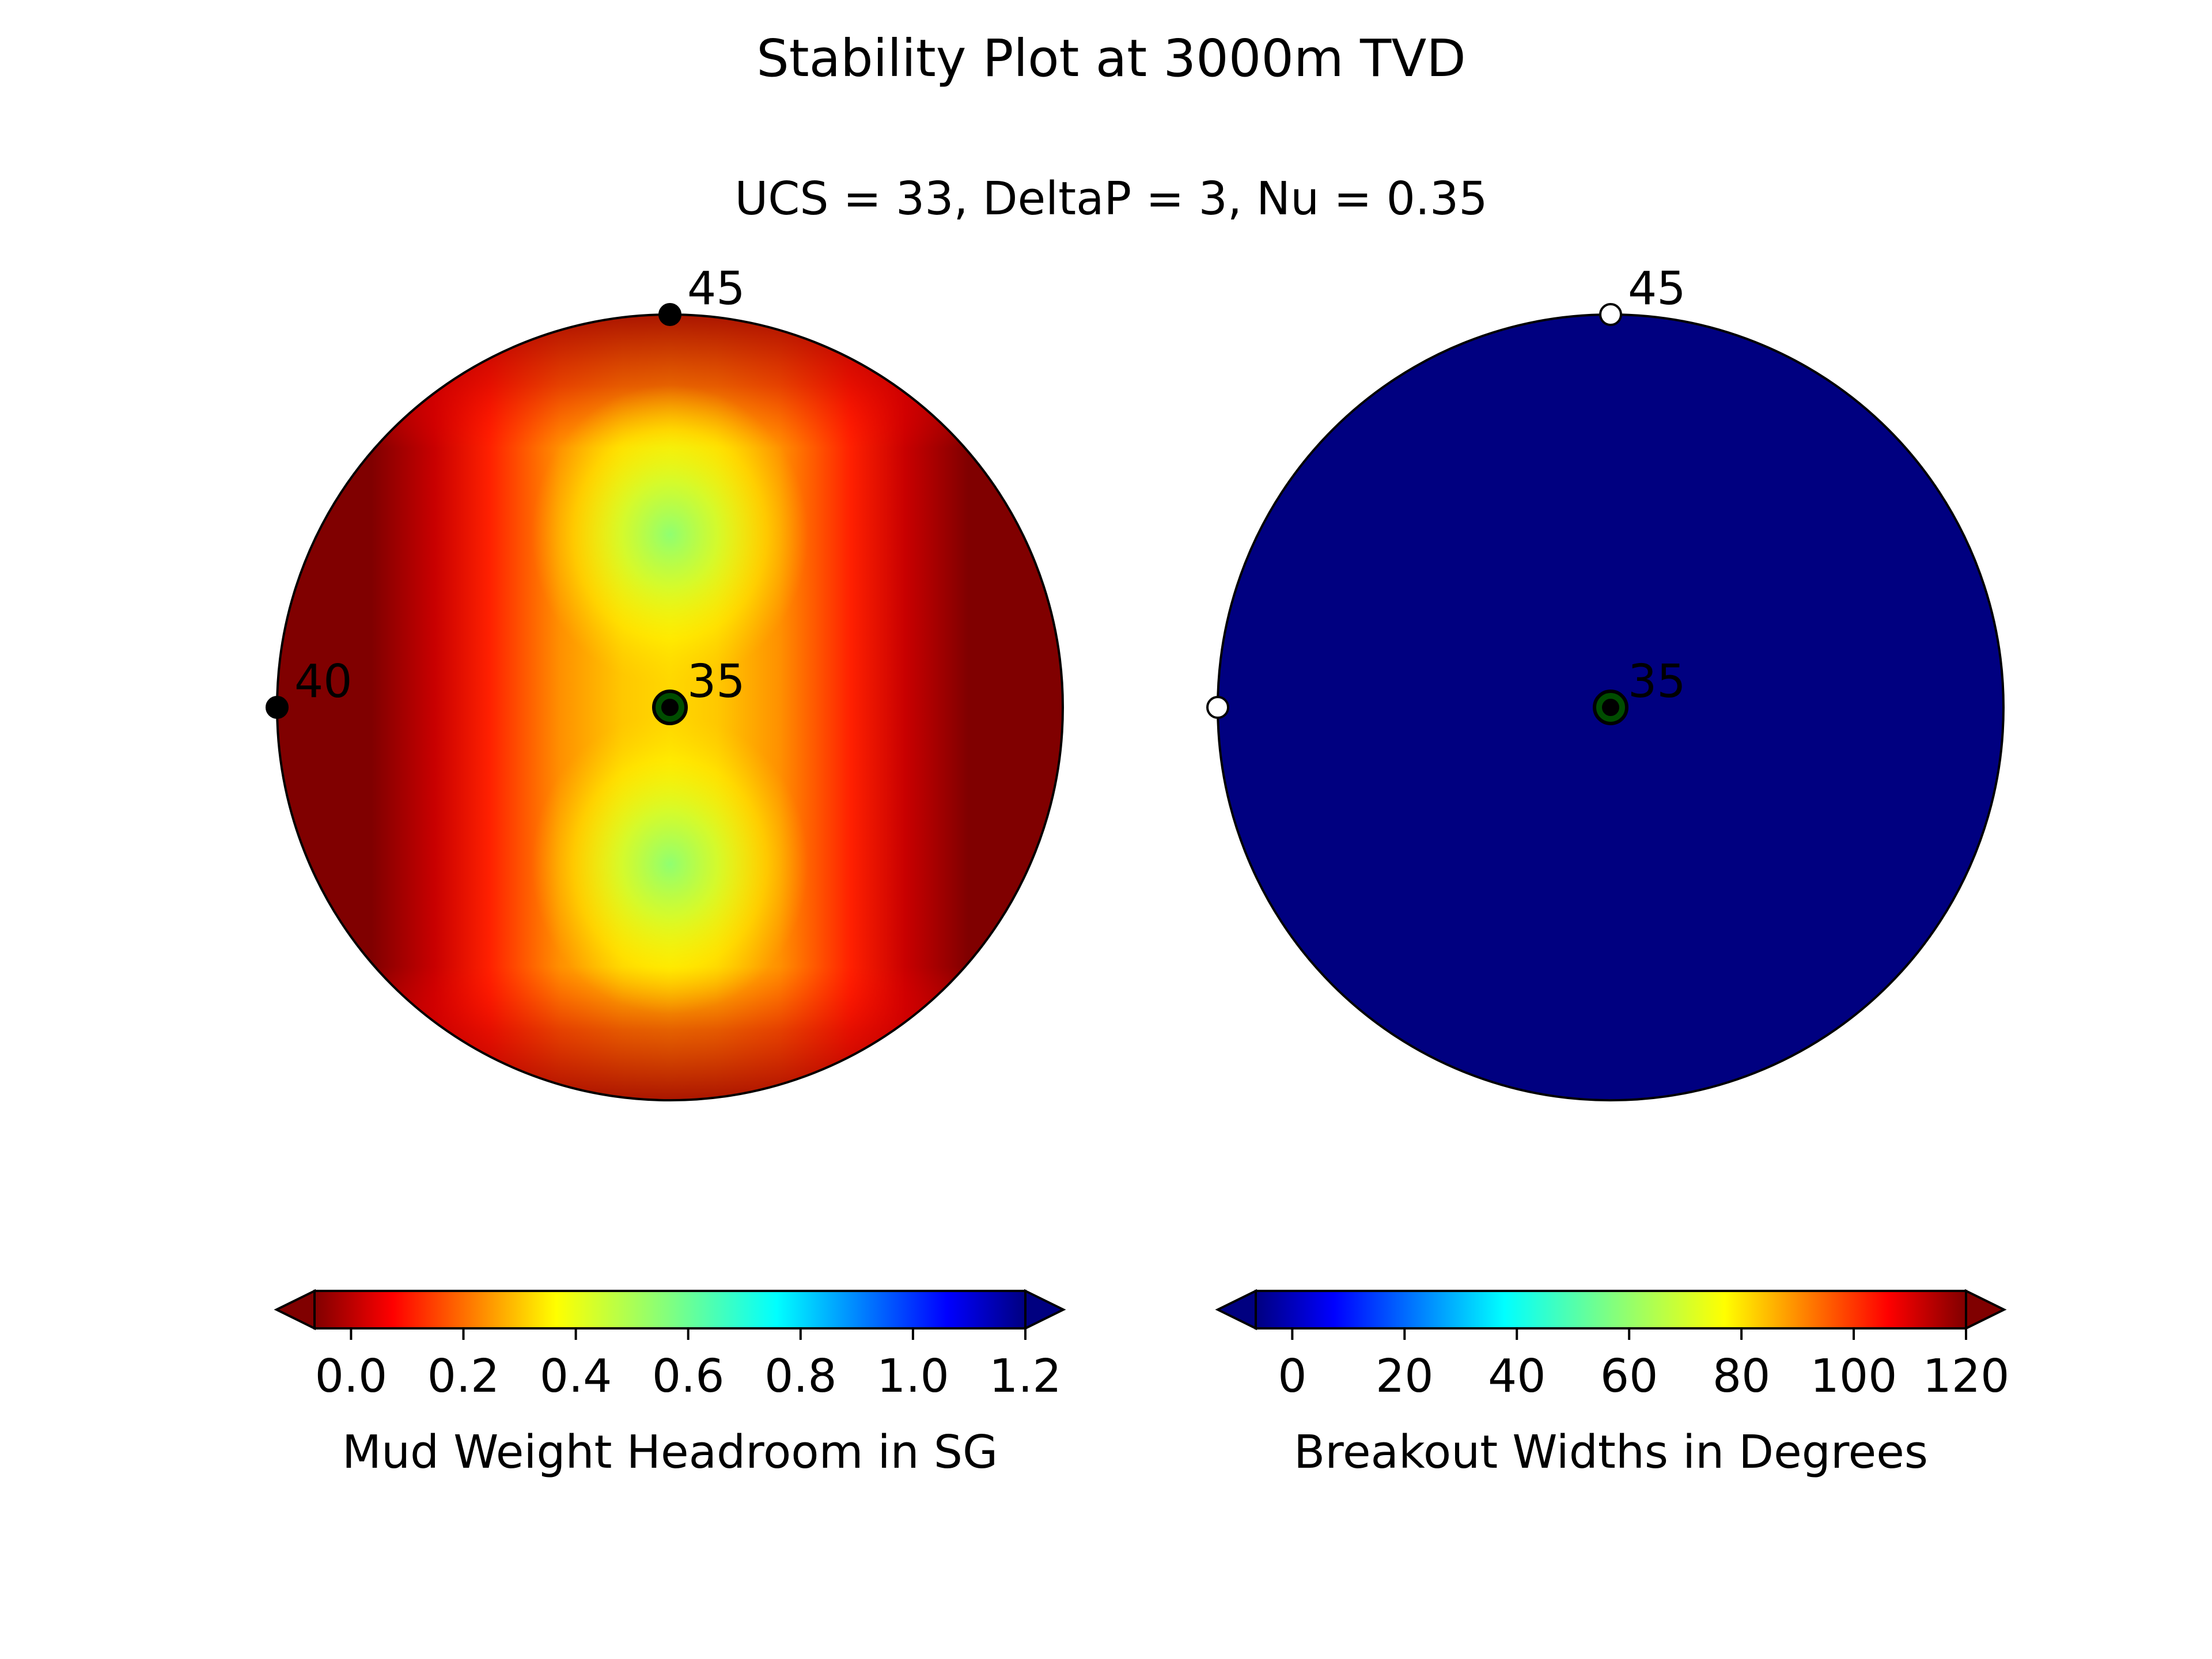 The width and height of the screenshot is (2212, 1659). What do you see at coordinates (688, 1376) in the screenshot?
I see `colorbar-tick-label: 0.6` at bounding box center [688, 1376].